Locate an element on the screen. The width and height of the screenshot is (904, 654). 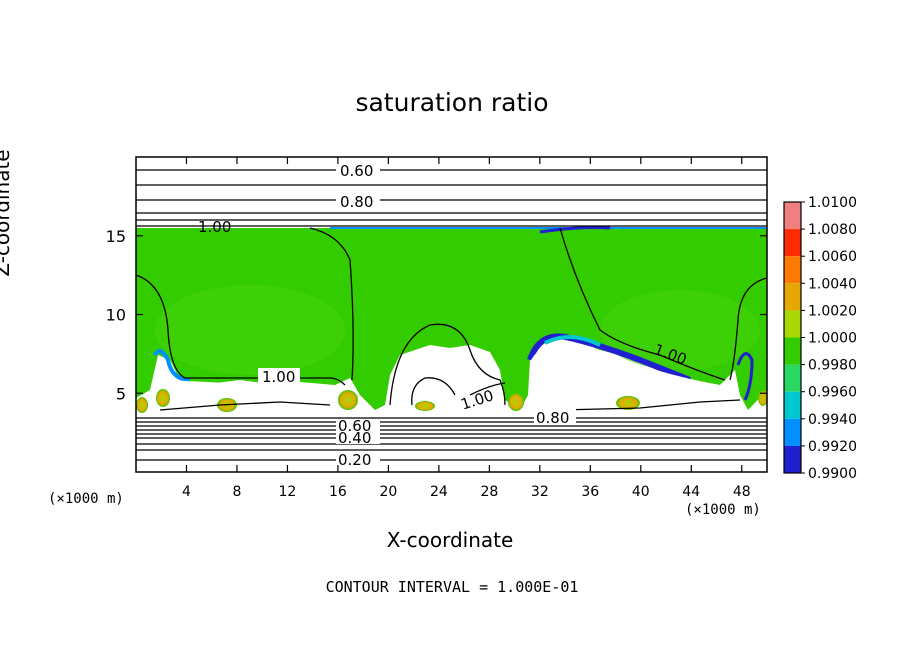
contour-label-060-top: 0.60 is located at coordinates (356, 171).